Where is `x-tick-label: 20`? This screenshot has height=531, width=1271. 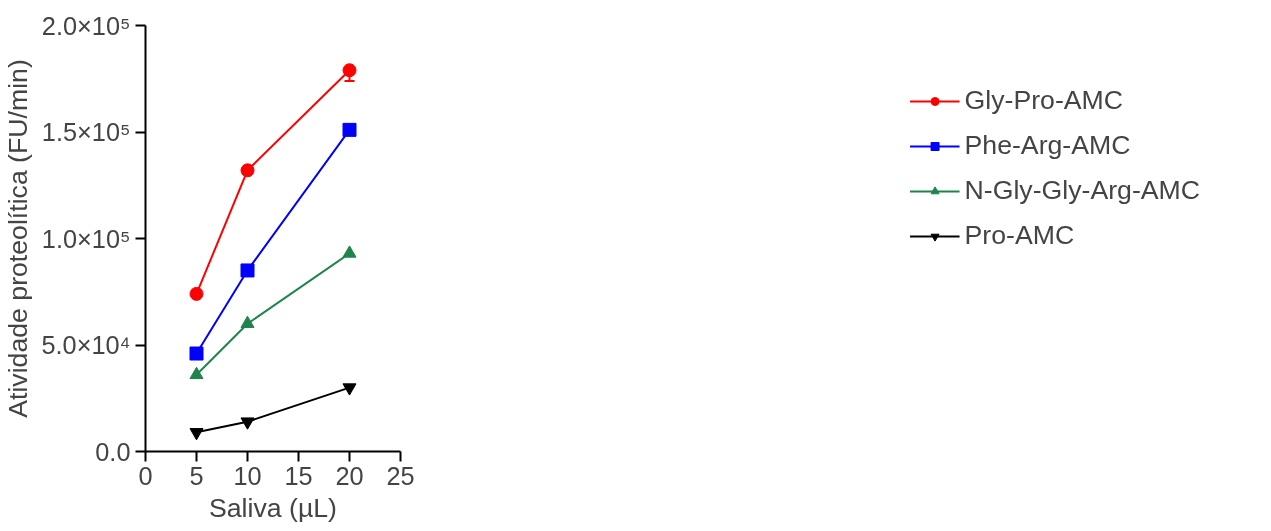
x-tick-label: 20 is located at coordinates (349, 475).